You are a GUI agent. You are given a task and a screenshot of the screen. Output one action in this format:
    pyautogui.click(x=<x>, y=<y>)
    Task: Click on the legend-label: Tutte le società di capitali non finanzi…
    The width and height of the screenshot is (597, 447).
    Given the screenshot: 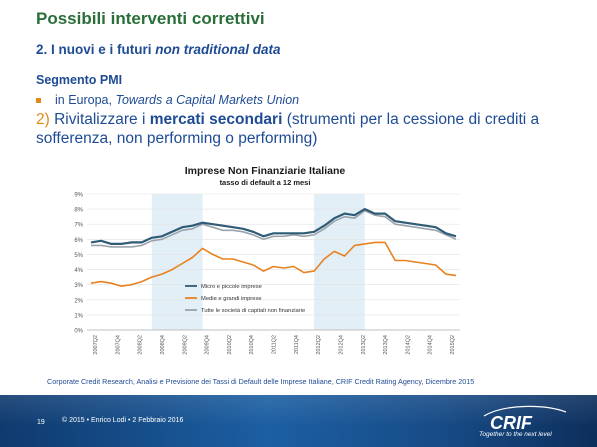 What is the action you would take?
    pyautogui.click(x=253, y=311)
    